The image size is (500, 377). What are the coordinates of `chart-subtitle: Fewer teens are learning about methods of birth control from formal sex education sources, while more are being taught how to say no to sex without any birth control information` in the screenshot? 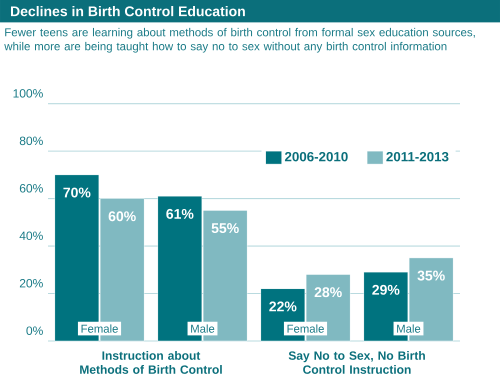 It's located at (239, 40).